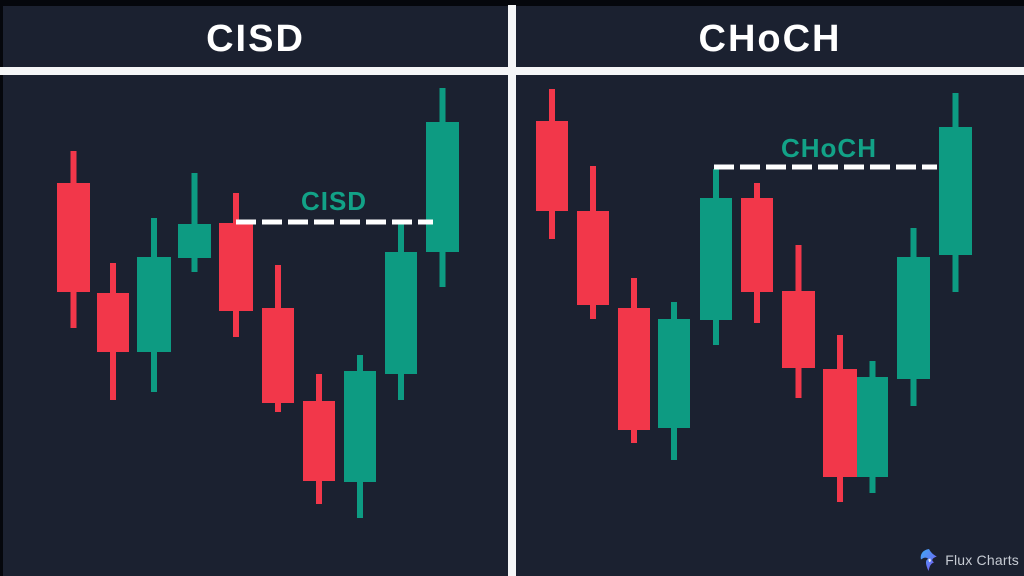  Describe the element at coordinates (255, 39) in the screenshot. I see `left-panel-title: CISD` at that location.